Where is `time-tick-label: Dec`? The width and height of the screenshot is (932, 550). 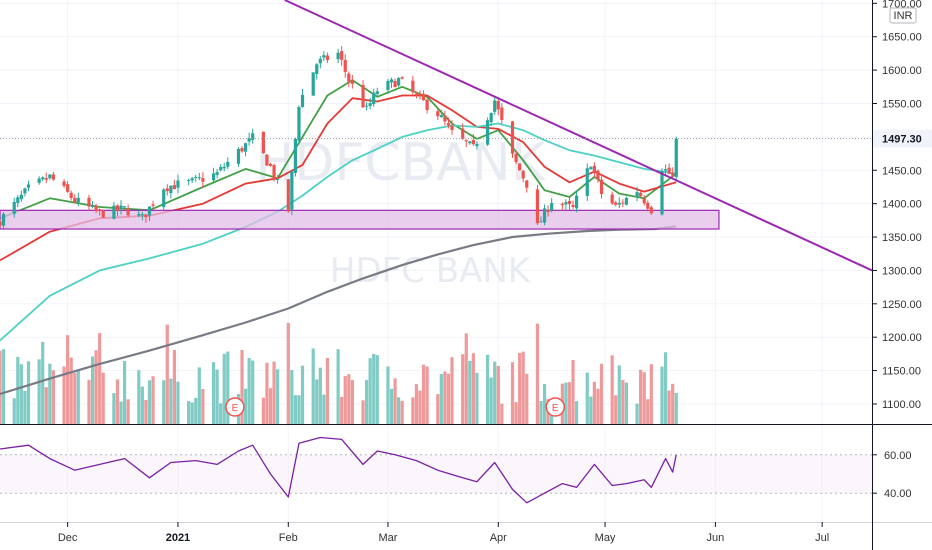 time-tick-label: Dec is located at coordinates (68, 538).